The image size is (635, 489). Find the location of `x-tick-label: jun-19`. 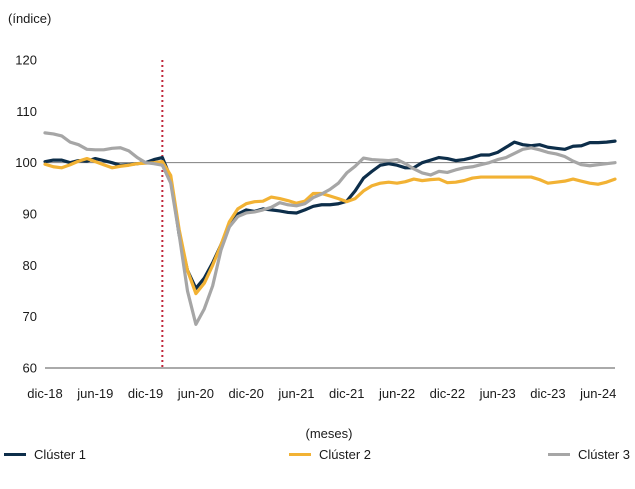

x-tick-label: jun-19 is located at coordinates (94, 393).